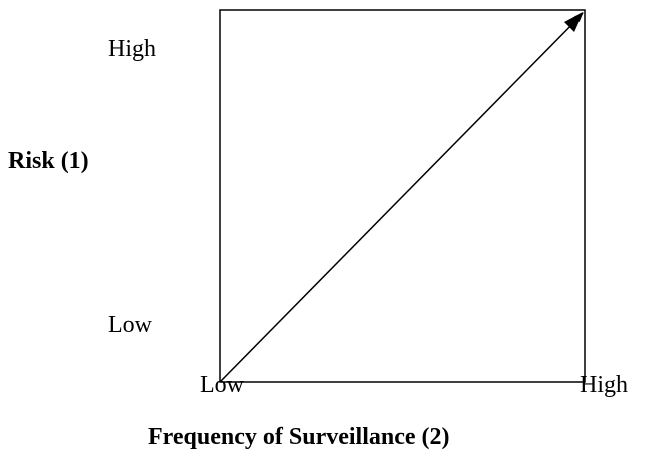 The height and width of the screenshot is (452, 650). Describe the element at coordinates (132, 49) in the screenshot. I see `y-high-label: High` at that location.